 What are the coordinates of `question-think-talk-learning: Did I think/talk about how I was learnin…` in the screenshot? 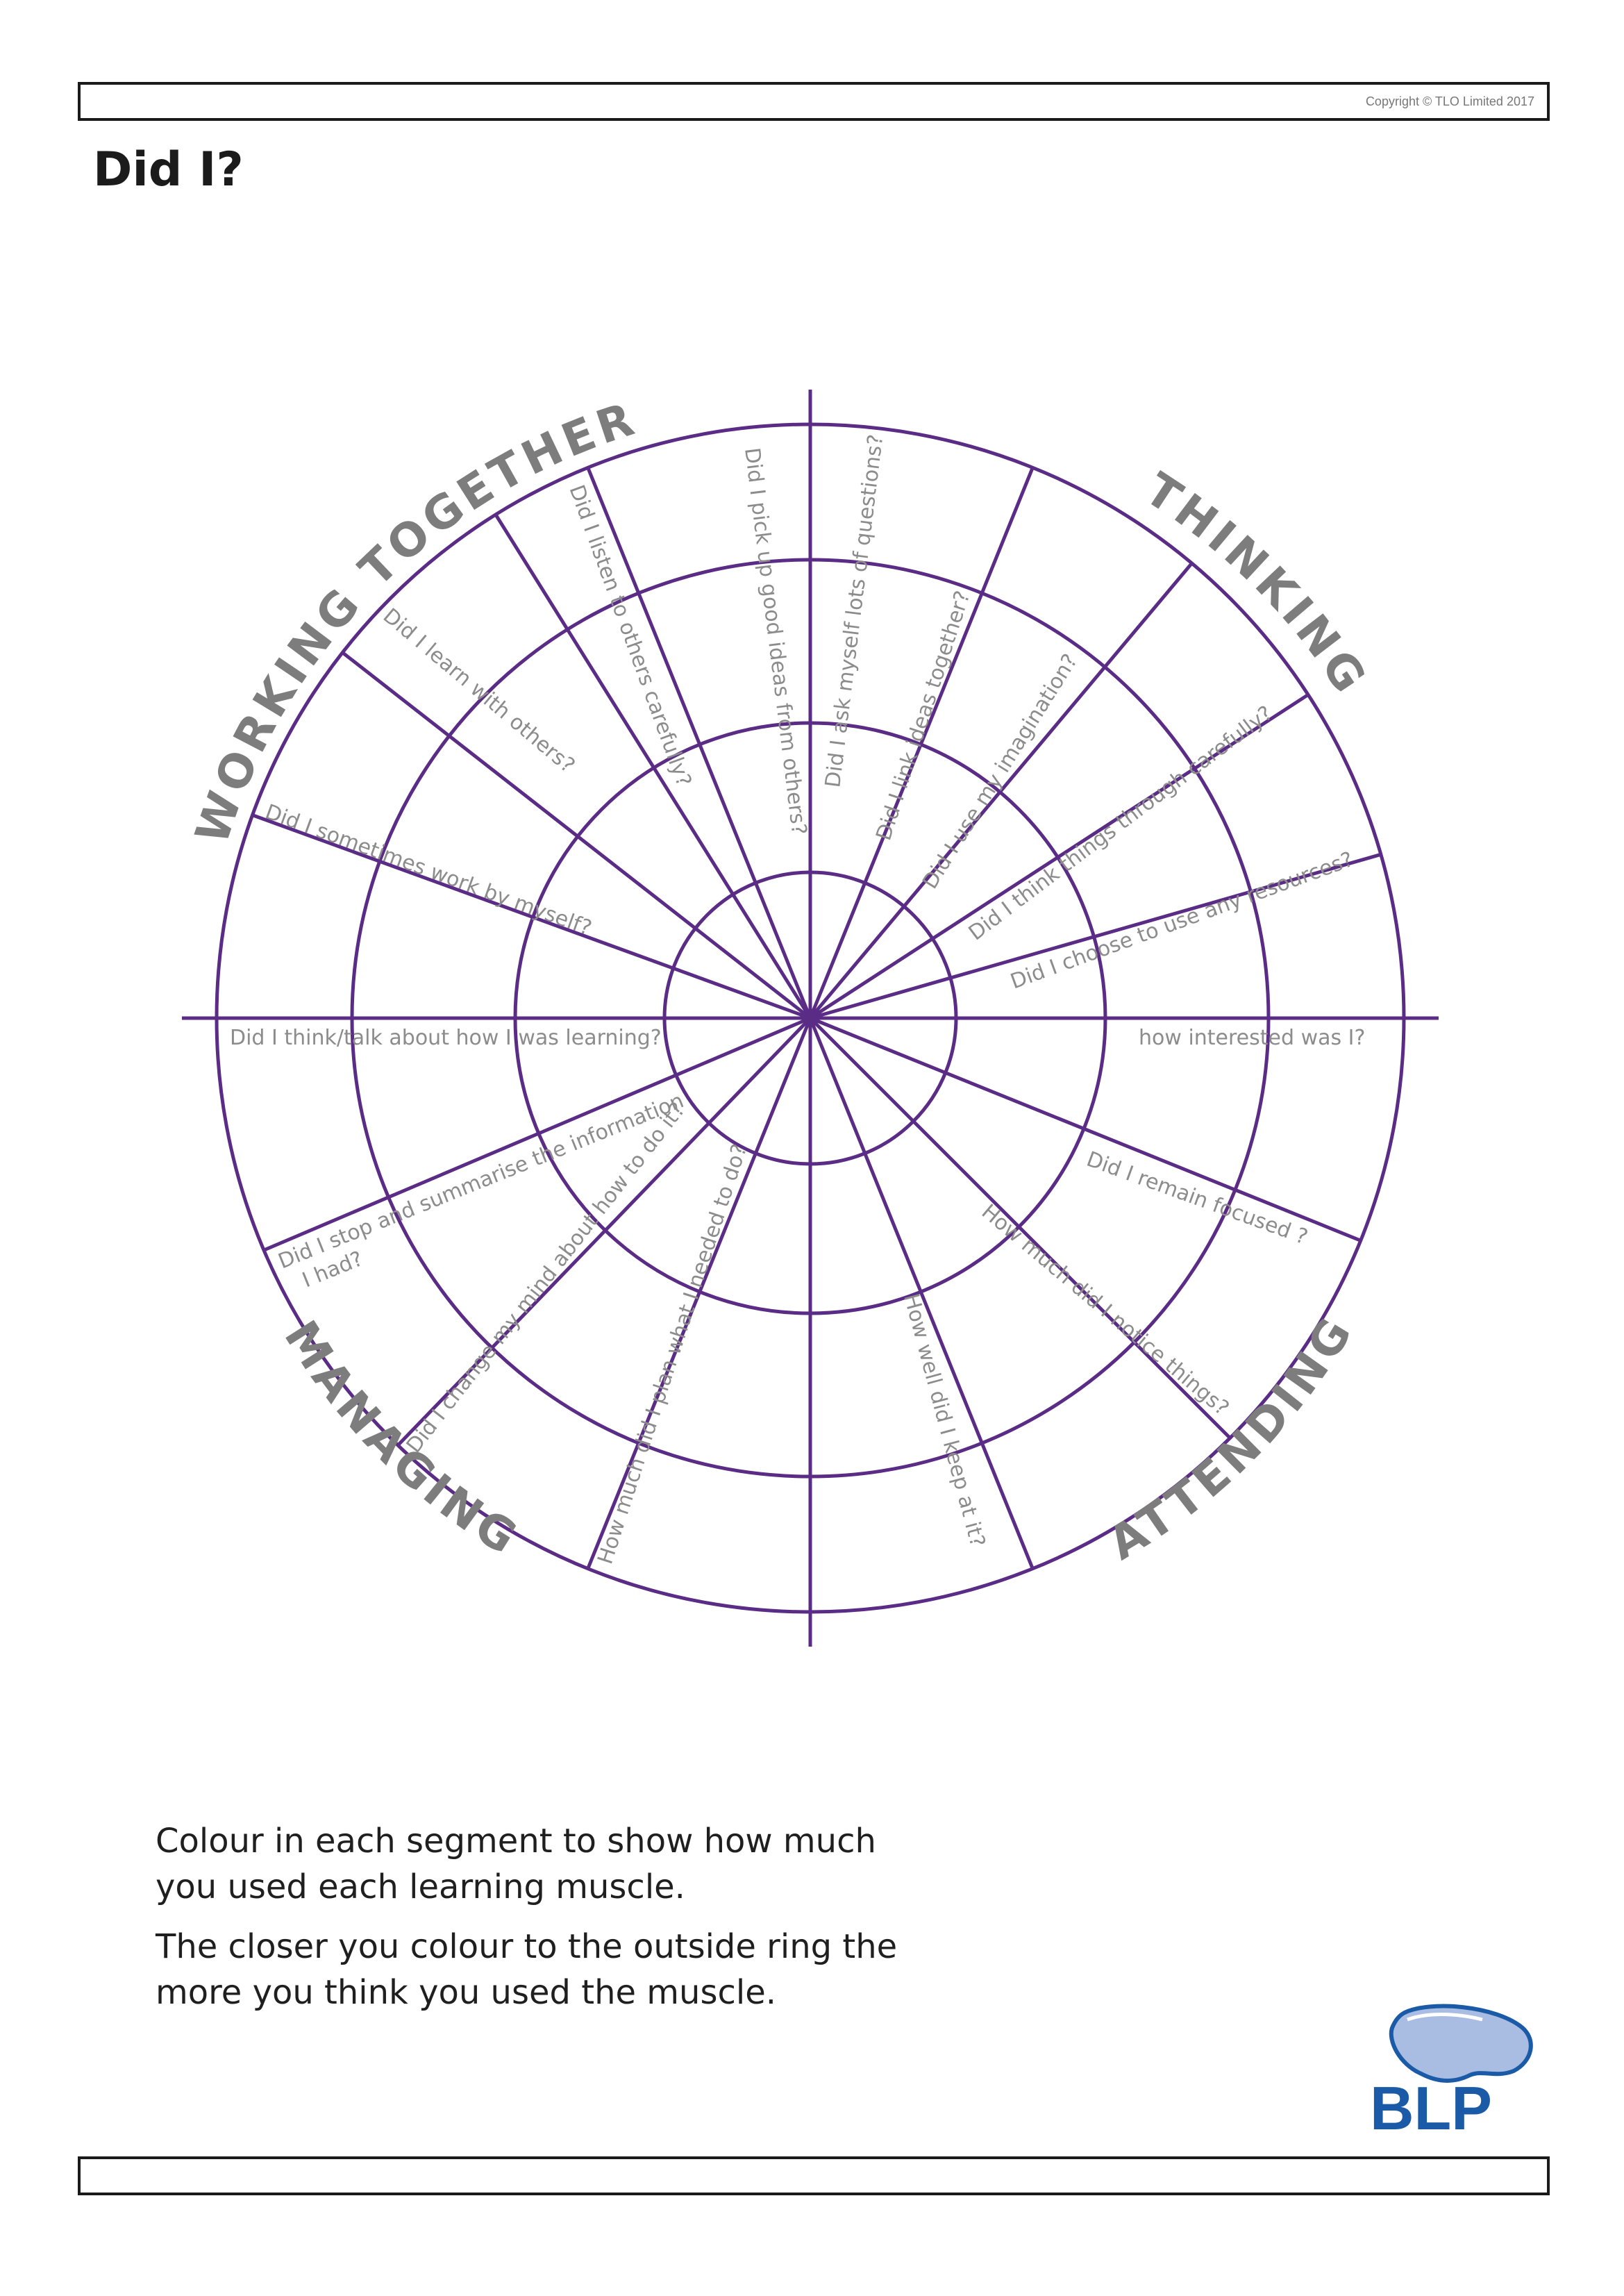 It's located at (446, 1038).